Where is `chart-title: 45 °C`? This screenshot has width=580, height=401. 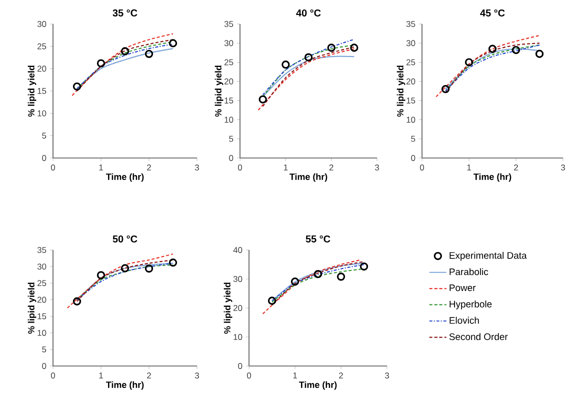 chart-title: 45 °C is located at coordinates (492, 12).